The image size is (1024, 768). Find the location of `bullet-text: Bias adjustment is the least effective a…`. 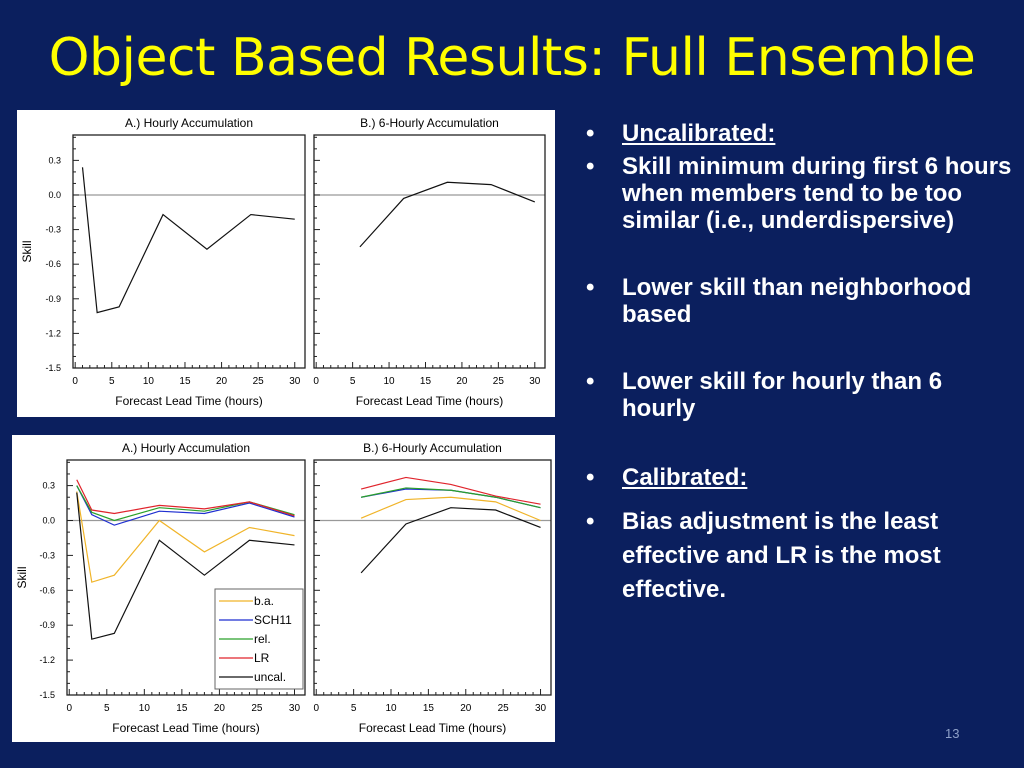

bullet-text: Bias adjustment is the least effective a… is located at coordinates (781, 555).